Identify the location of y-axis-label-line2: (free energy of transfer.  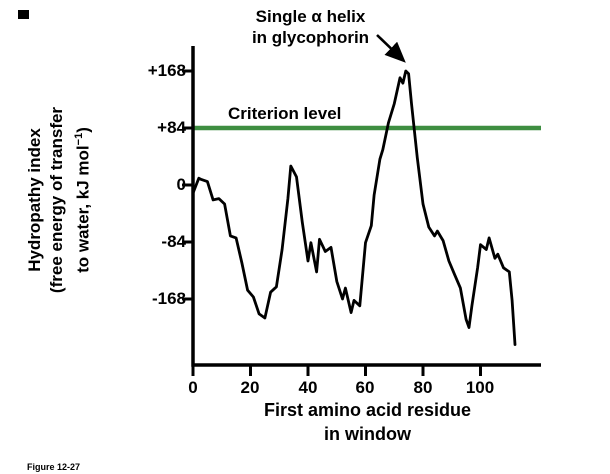
(56, 200).